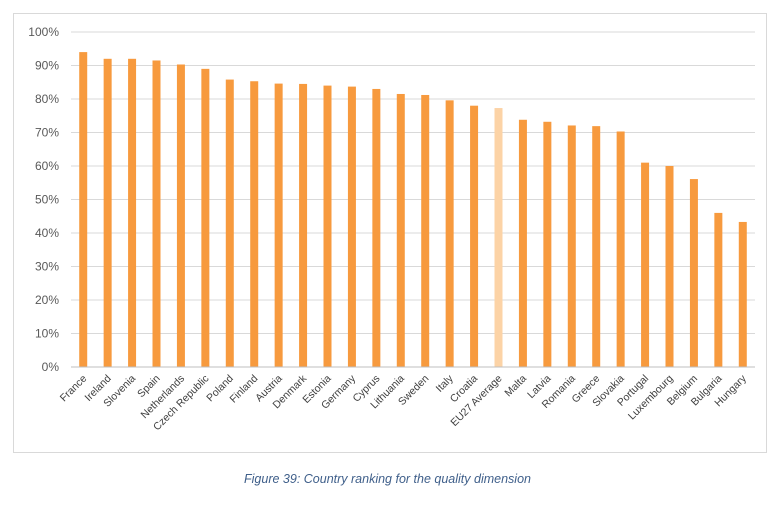 The width and height of the screenshot is (775, 509). What do you see at coordinates (47, 300) in the screenshot?
I see `y-tick-label: 20%` at bounding box center [47, 300].